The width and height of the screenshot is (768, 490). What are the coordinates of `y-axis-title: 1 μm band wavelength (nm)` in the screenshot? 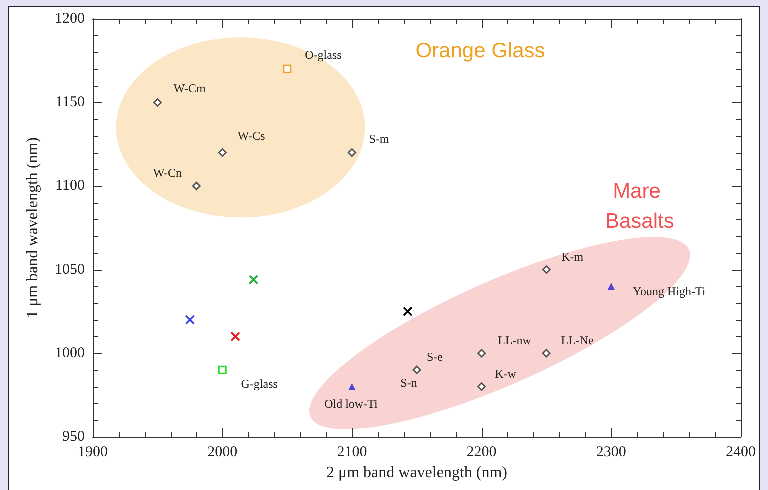 It's located at (33, 228).